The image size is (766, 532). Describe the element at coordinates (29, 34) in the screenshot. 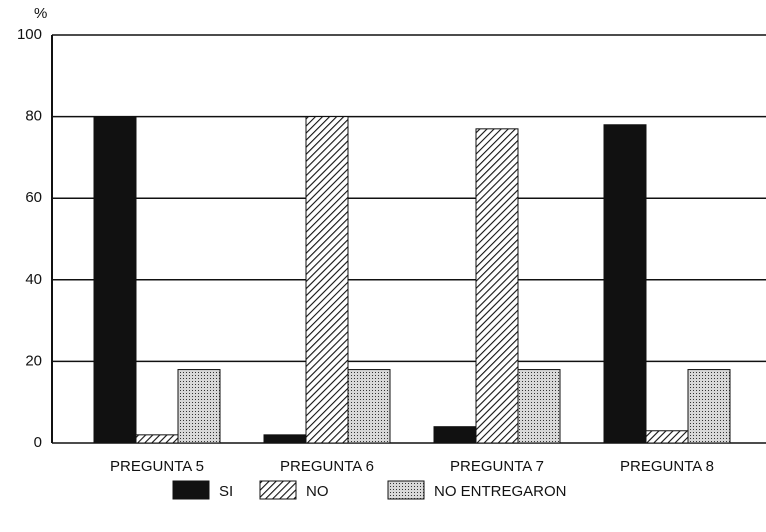

I see `y-tick-label: 100` at that location.